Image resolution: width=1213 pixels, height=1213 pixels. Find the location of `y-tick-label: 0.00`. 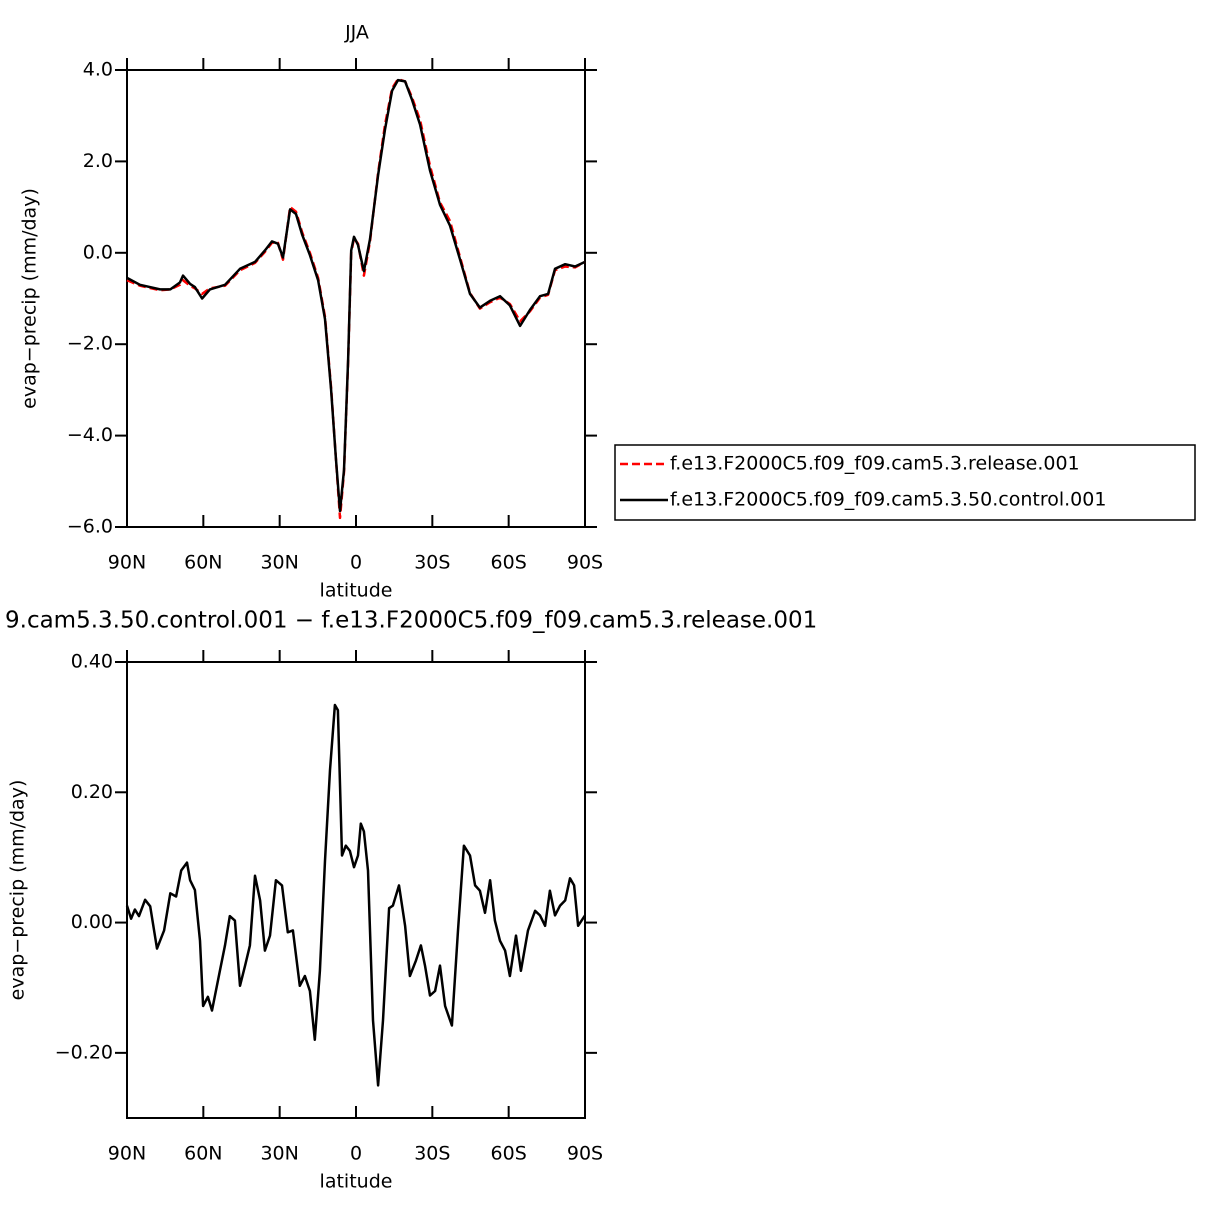

y-tick-label: 0.00 is located at coordinates (92, 922).